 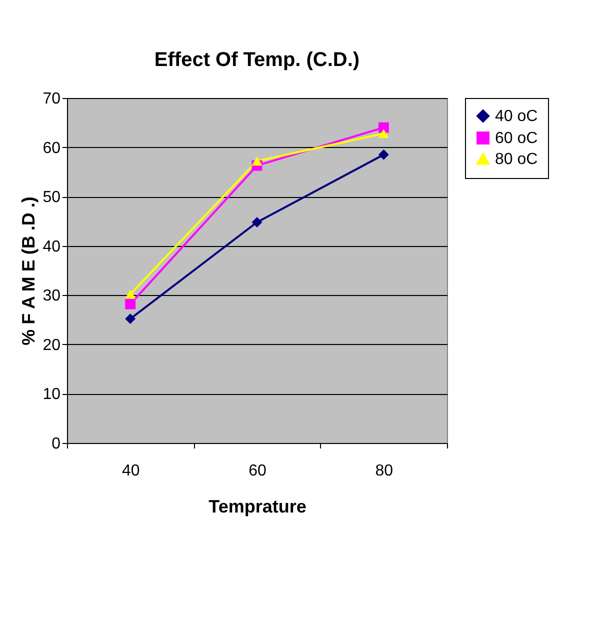 What do you see at coordinates (56, 444) in the screenshot?
I see `y-tick-label: 0` at bounding box center [56, 444].